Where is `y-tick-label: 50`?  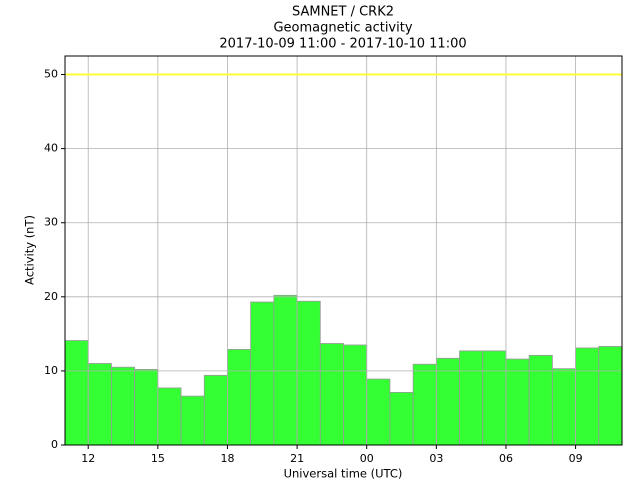 y-tick-label: 50 is located at coordinates (51, 74).